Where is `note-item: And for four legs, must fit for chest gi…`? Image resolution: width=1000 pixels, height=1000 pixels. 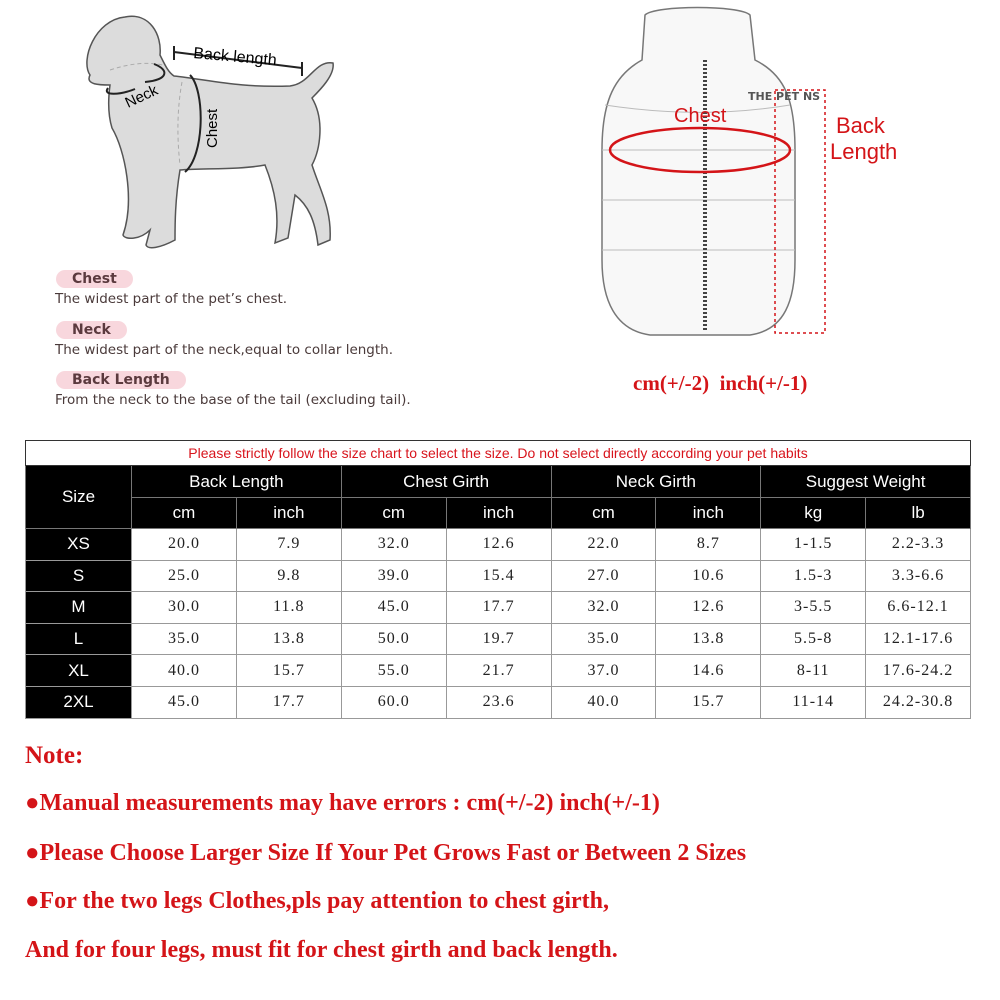
note-item: And for four legs, must fit for chest gi… is located at coordinates (321, 950).